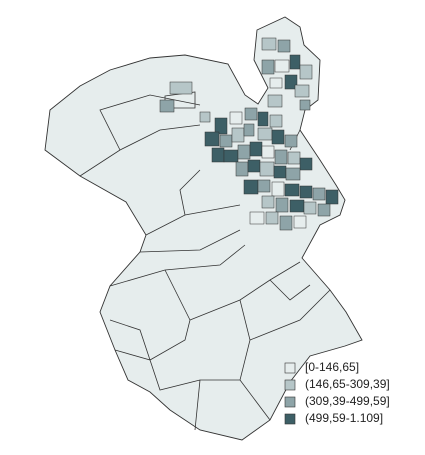 Image resolution: width=425 pixels, height=455 pixels. I want to click on legend-label: (309,39-499,59], so click(347, 401).